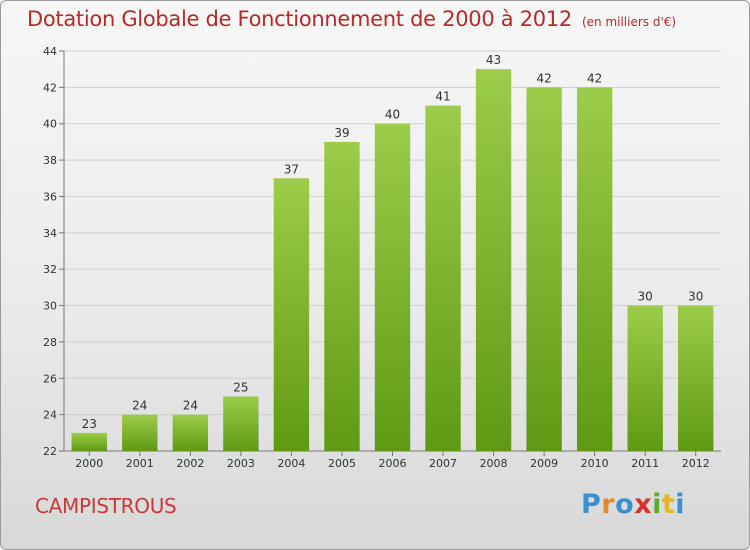  What do you see at coordinates (50, 196) in the screenshot?
I see `y-tick-label: 36` at bounding box center [50, 196].